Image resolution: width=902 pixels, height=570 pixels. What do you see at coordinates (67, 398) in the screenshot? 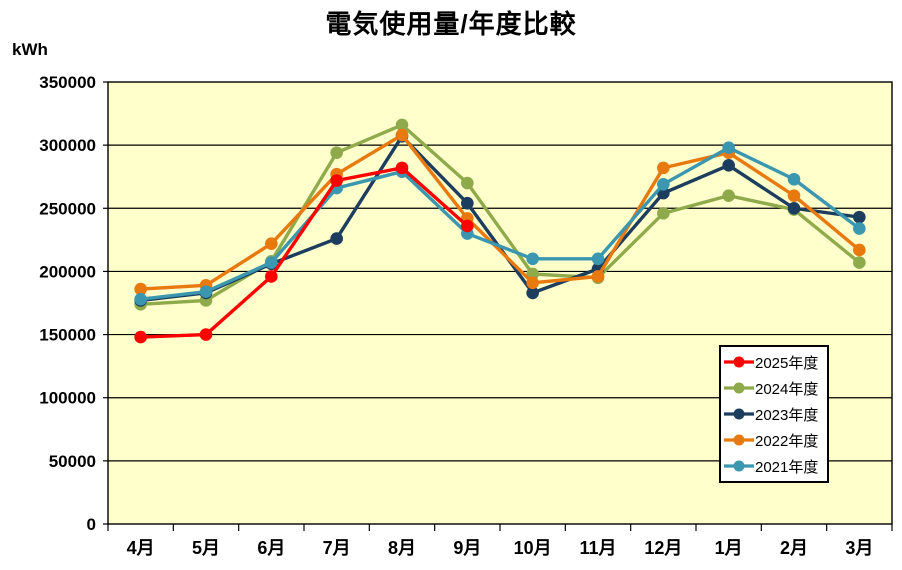
I see `y-tick-label: 100000` at bounding box center [67, 398].